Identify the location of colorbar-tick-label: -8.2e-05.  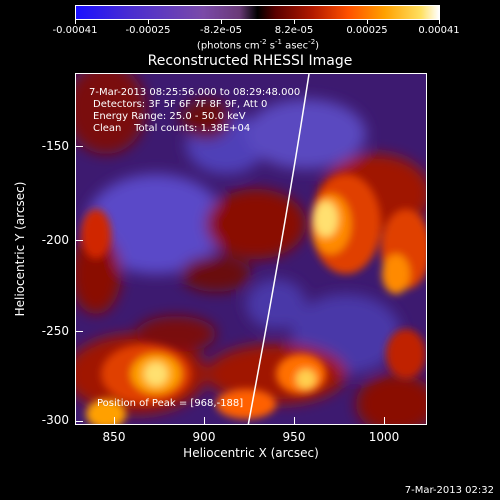
(221, 30).